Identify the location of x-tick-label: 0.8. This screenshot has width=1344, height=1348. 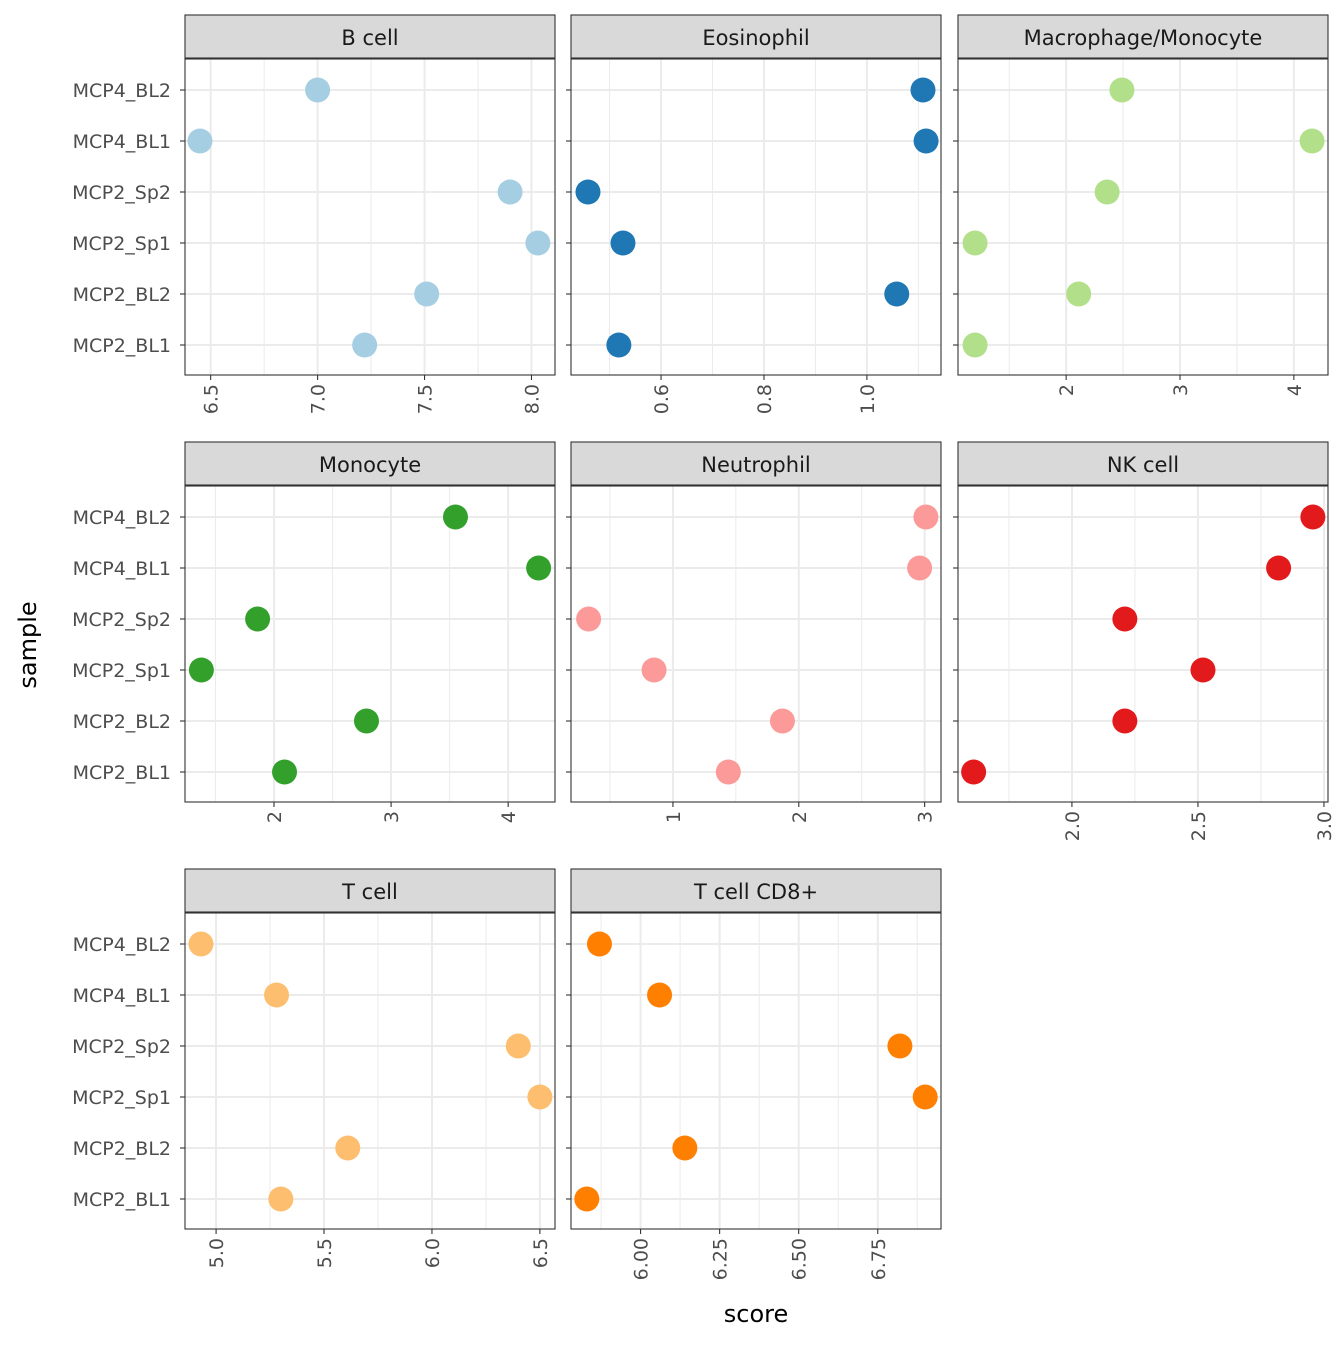
(765, 399).